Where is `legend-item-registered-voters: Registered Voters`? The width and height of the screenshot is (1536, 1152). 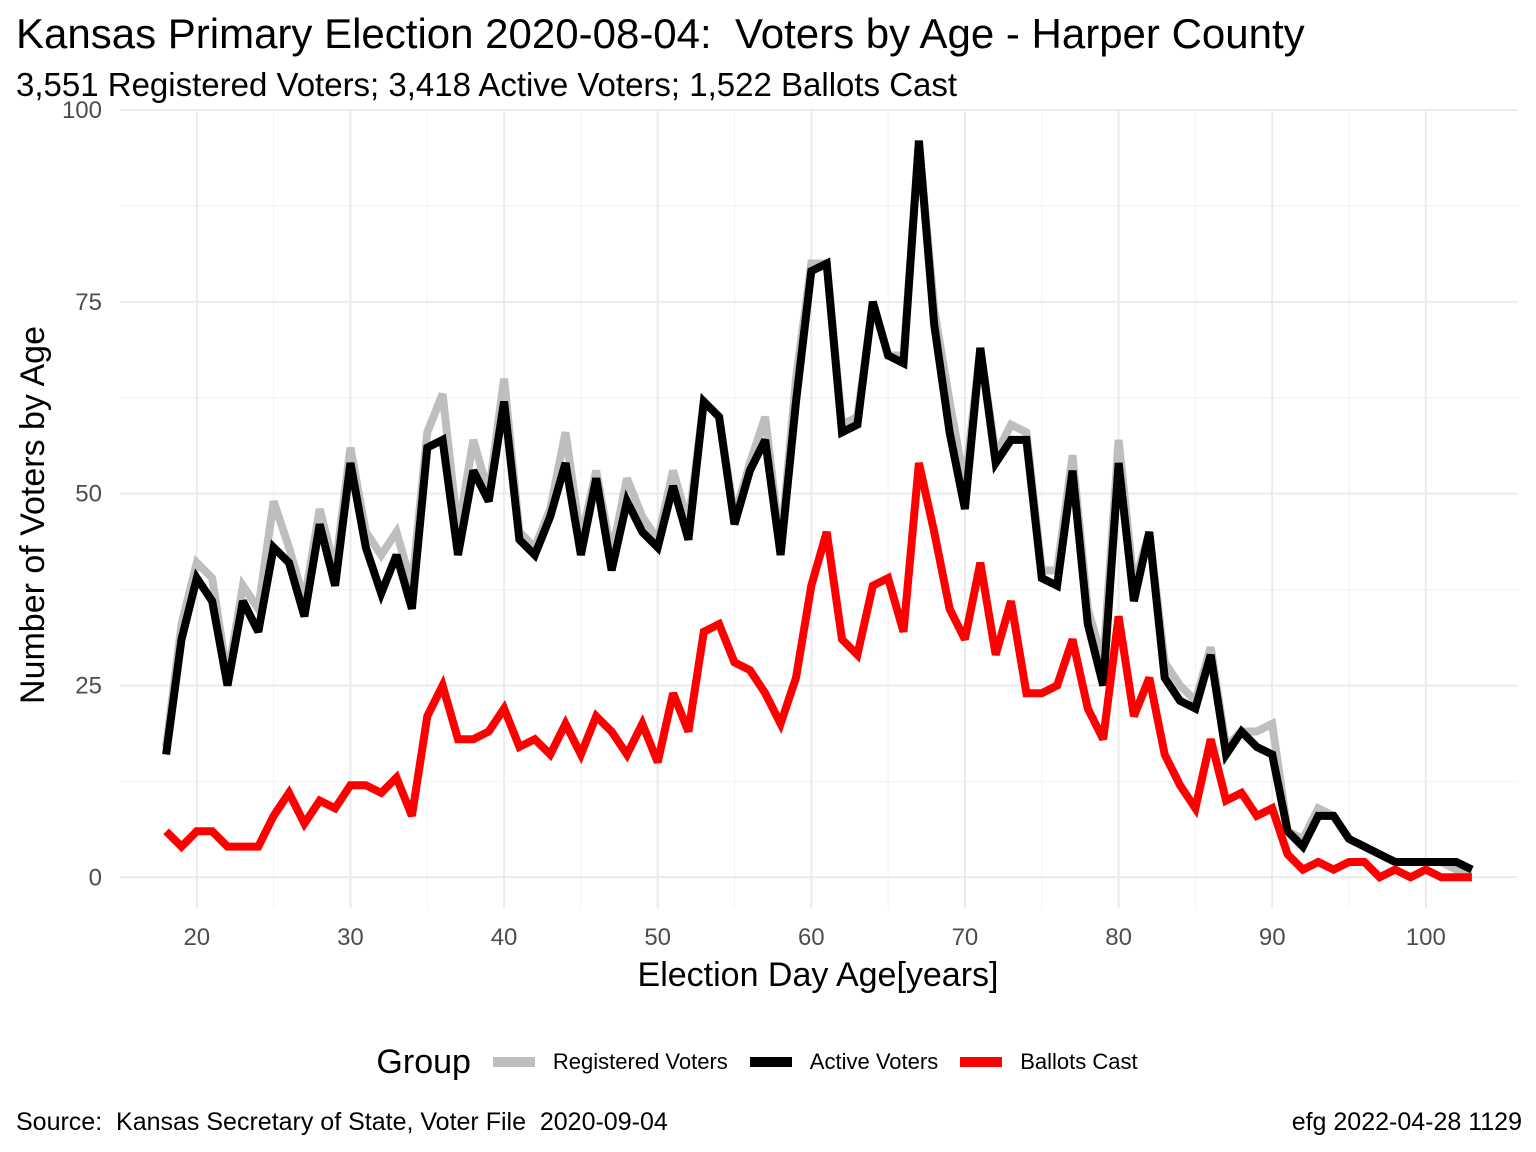 legend-item-registered-voters: Registered Voters is located at coordinates (610, 1062).